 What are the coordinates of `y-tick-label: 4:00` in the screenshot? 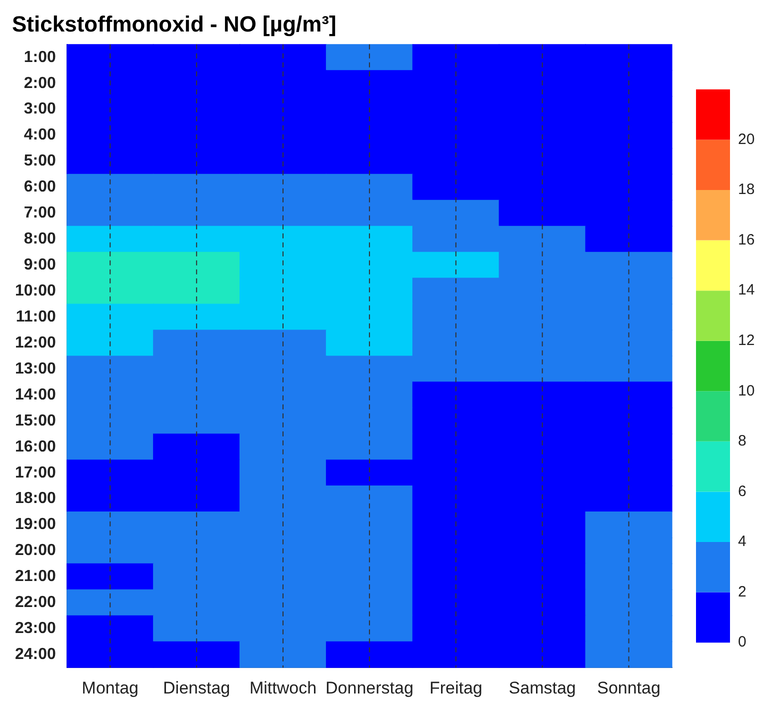 It's located at (40, 135).